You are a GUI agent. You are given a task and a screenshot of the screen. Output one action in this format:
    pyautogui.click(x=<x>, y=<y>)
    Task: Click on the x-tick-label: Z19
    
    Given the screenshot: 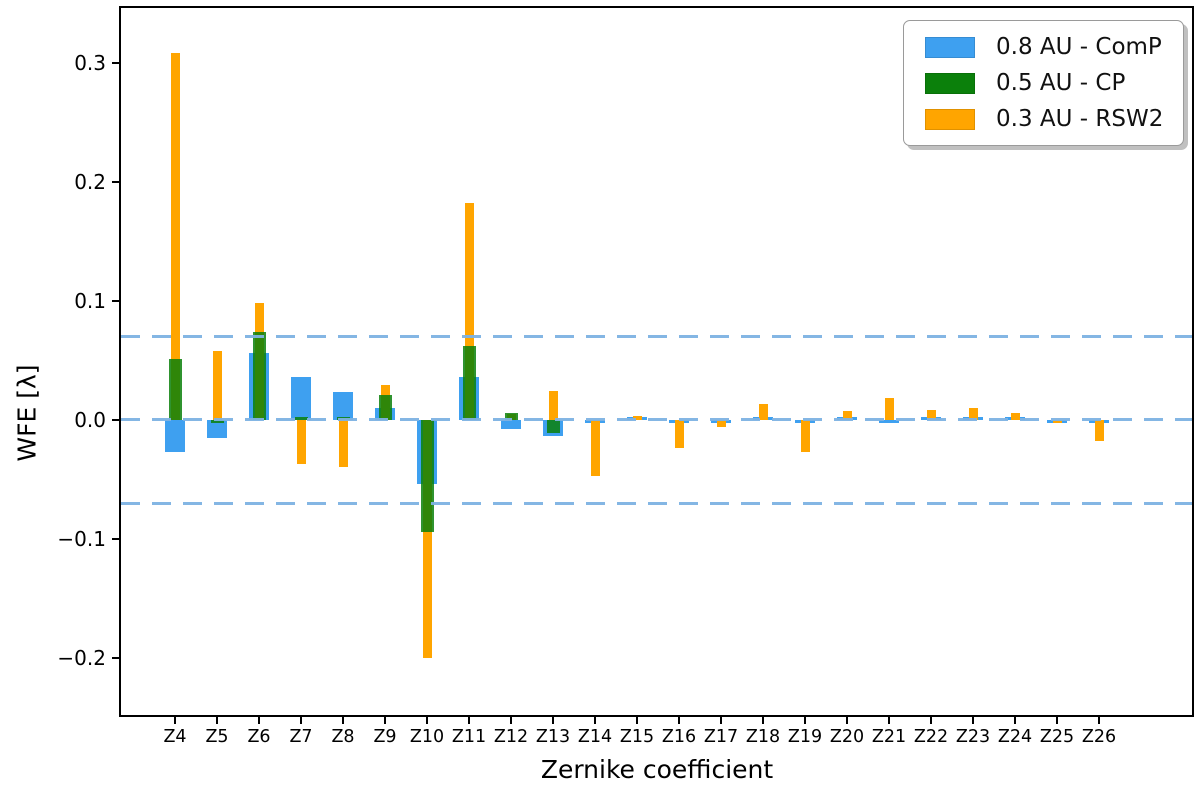 What is the action you would take?
    pyautogui.click(x=805, y=737)
    